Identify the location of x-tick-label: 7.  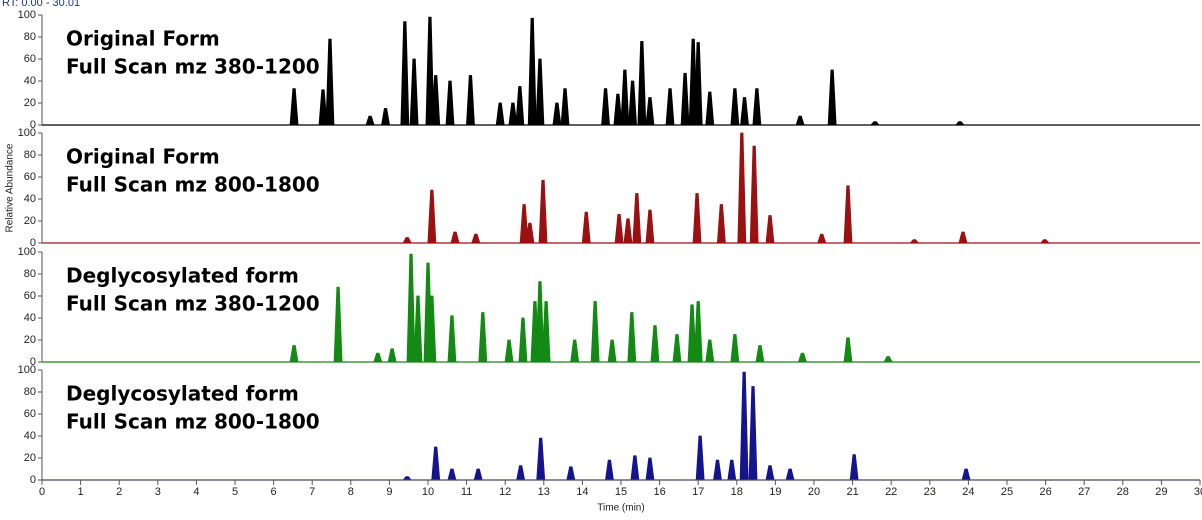
(312, 492).